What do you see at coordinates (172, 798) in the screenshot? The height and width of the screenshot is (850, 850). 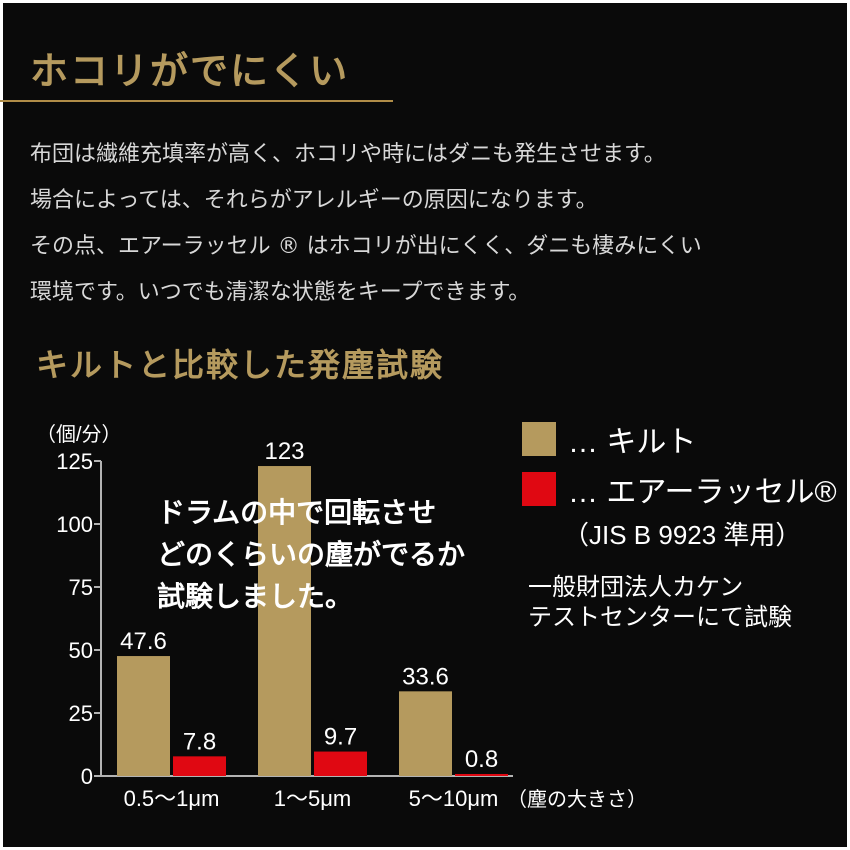 I see `x-tick-label: 0.5〜1μm` at bounding box center [172, 798].